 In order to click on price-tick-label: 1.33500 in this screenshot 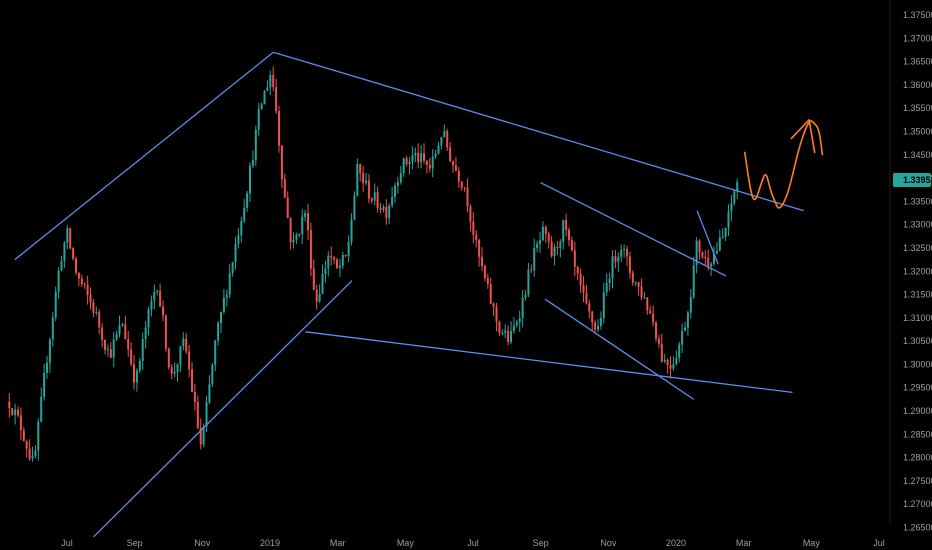, I will do `click(917, 201)`.